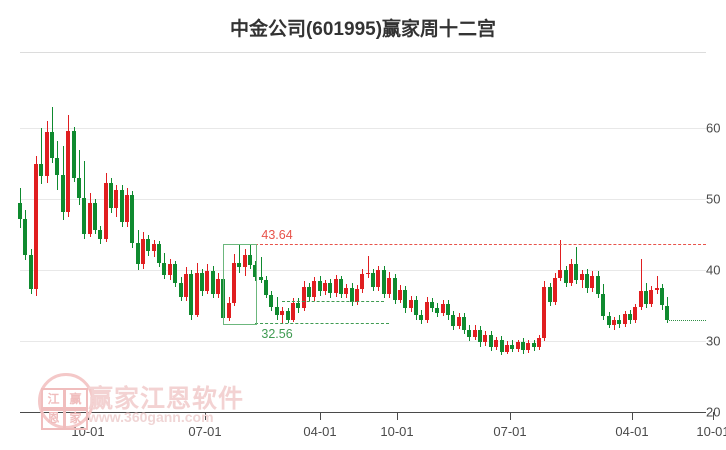 The width and height of the screenshot is (726, 450). What do you see at coordinates (632, 431) in the screenshot?
I see `x-tick-label-5: 04-01` at bounding box center [632, 431].